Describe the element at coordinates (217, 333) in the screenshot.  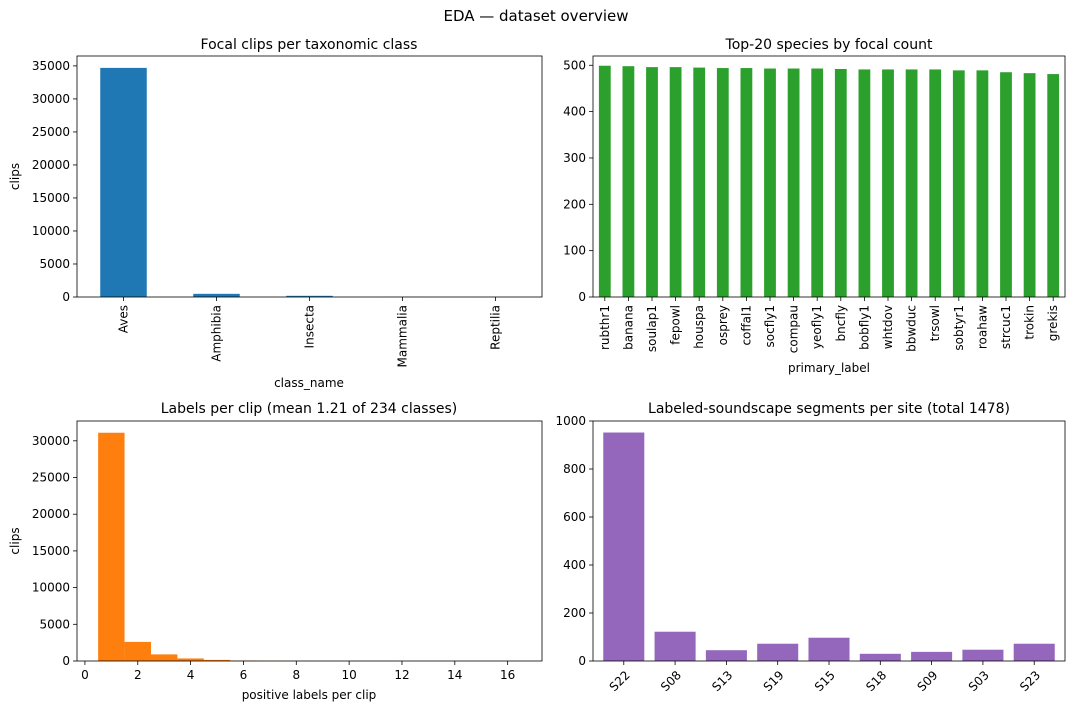
I see `x-tick-label: Amphibia` at that location.